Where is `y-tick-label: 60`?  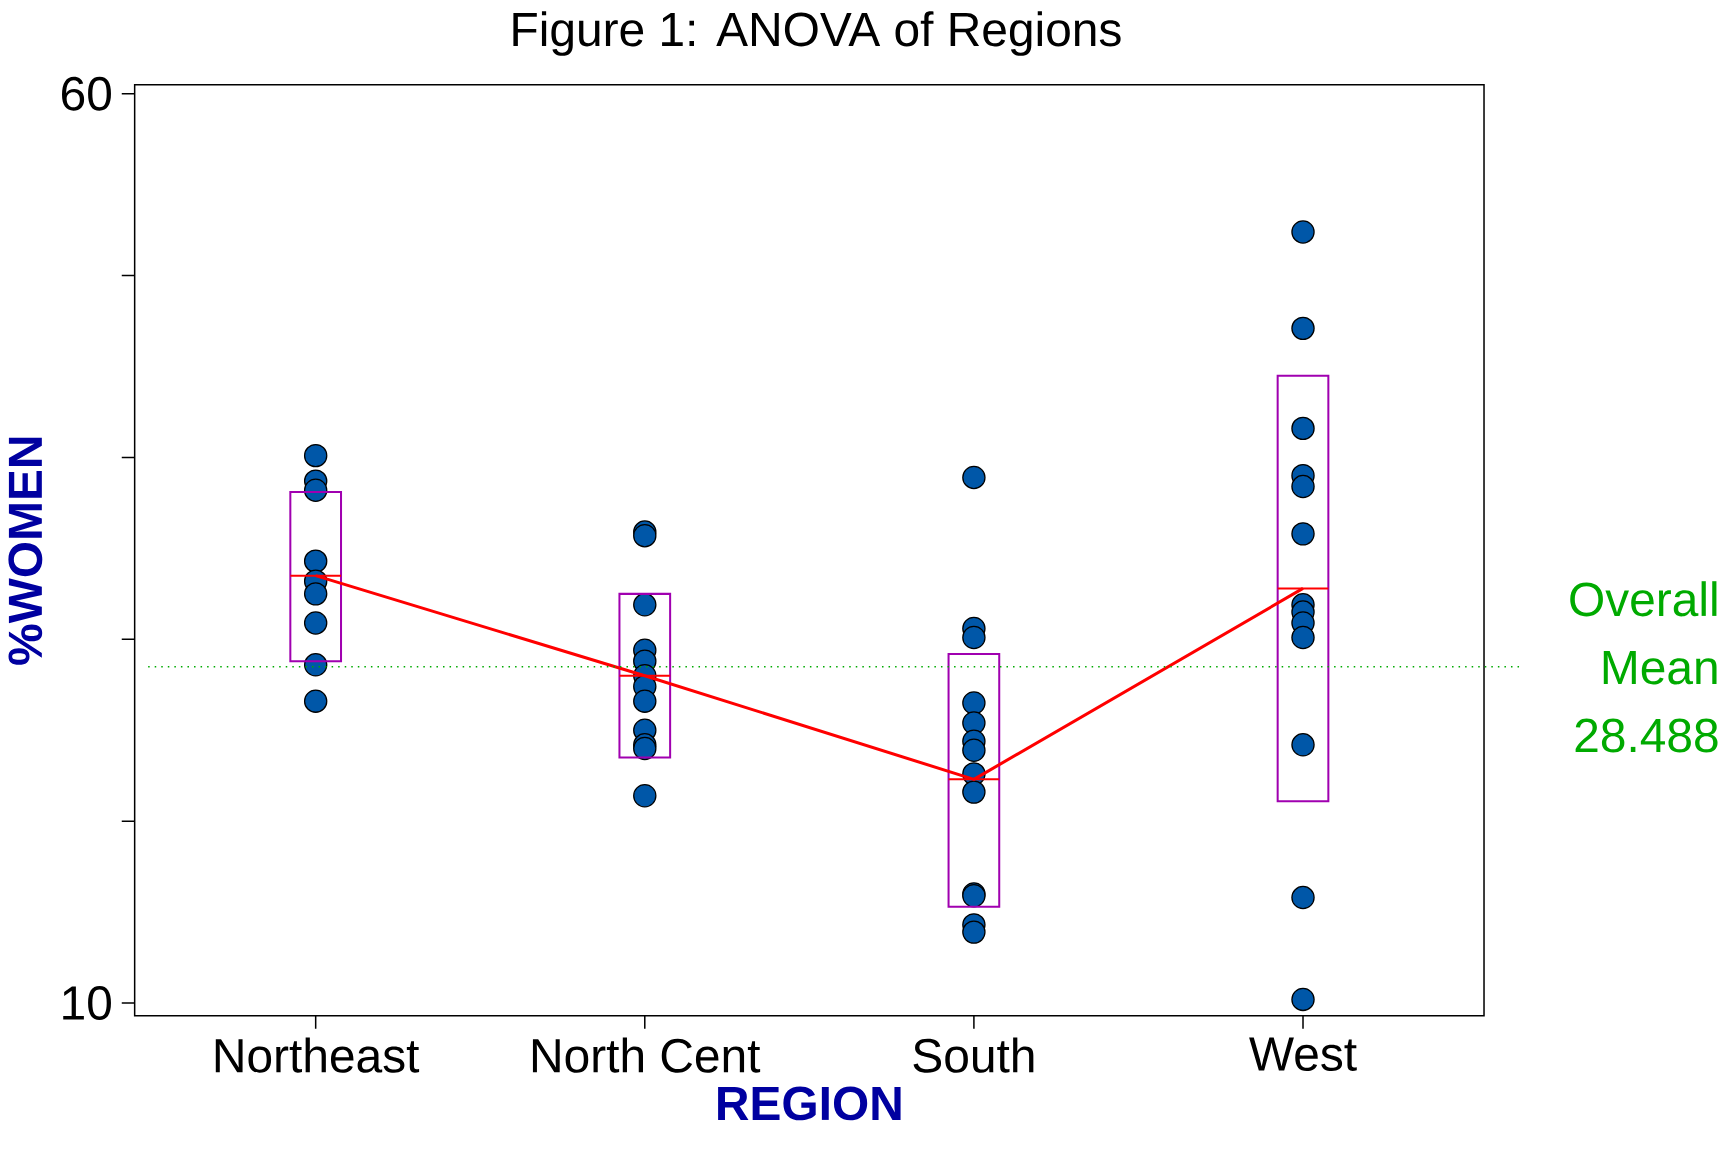
y-tick-label: 60 is located at coordinates (86, 93).